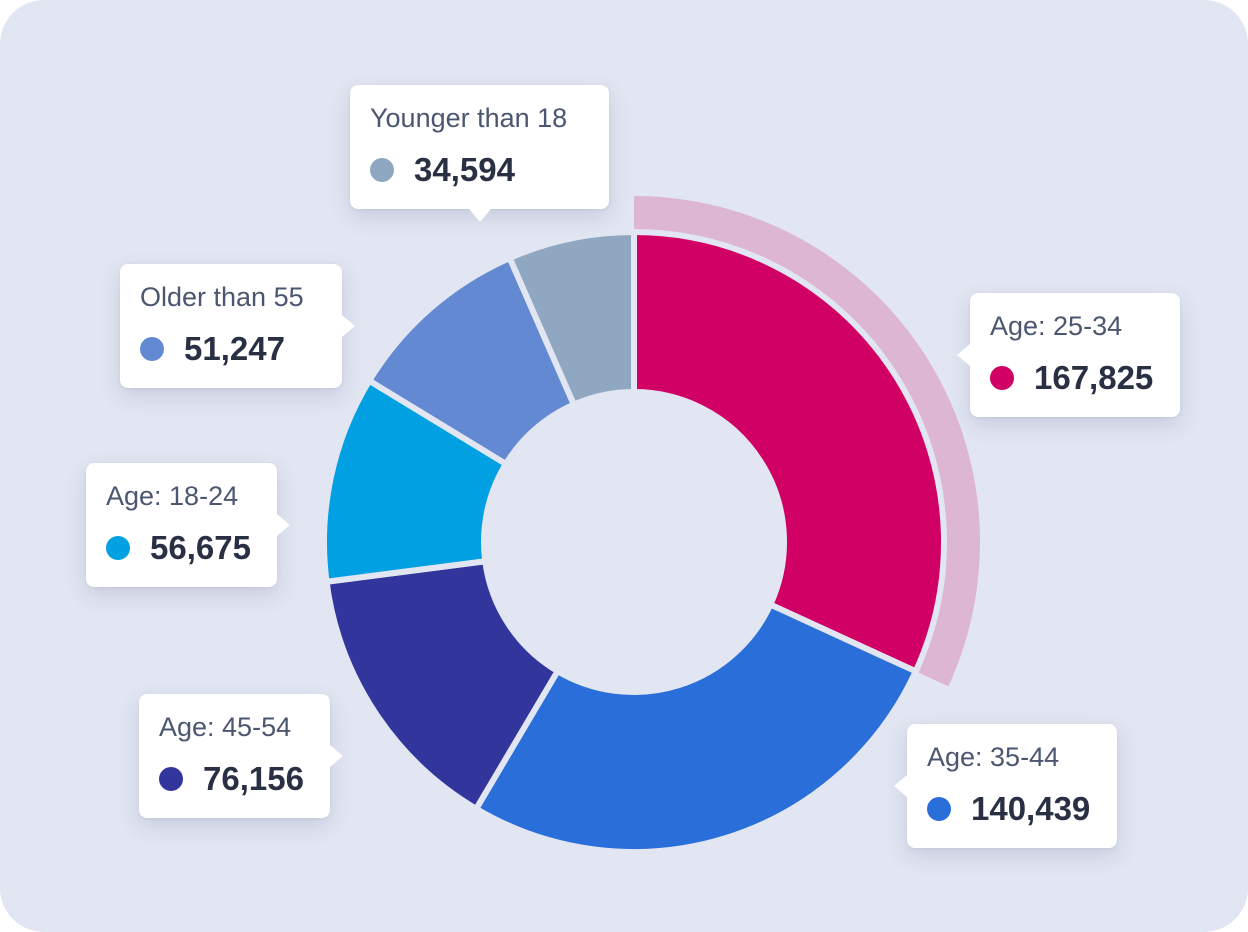  What do you see at coordinates (1068, 355) in the screenshot?
I see `tooltip-age-25-34: Age: 25-34 167,825` at bounding box center [1068, 355].